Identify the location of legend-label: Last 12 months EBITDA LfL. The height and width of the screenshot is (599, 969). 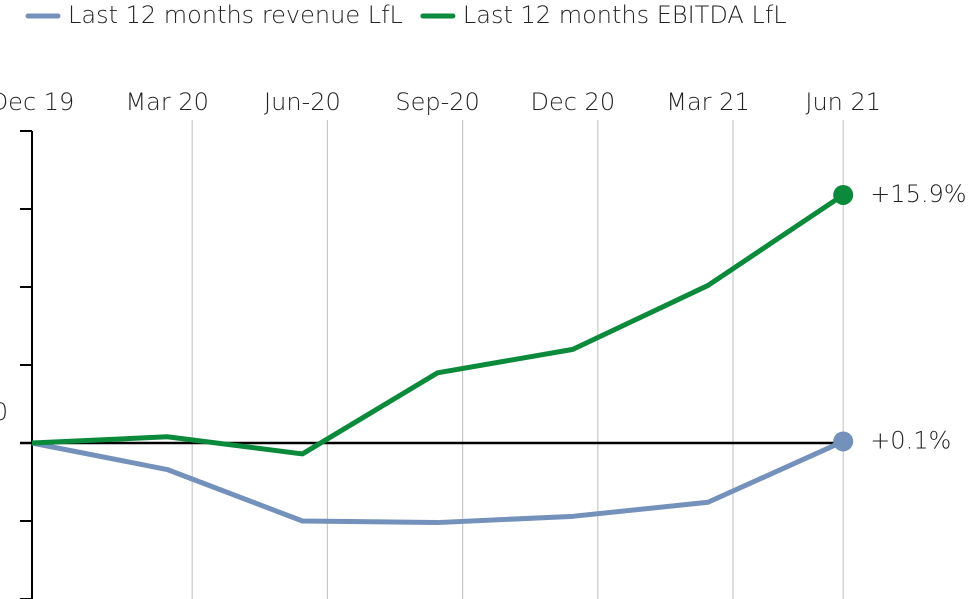
(625, 15).